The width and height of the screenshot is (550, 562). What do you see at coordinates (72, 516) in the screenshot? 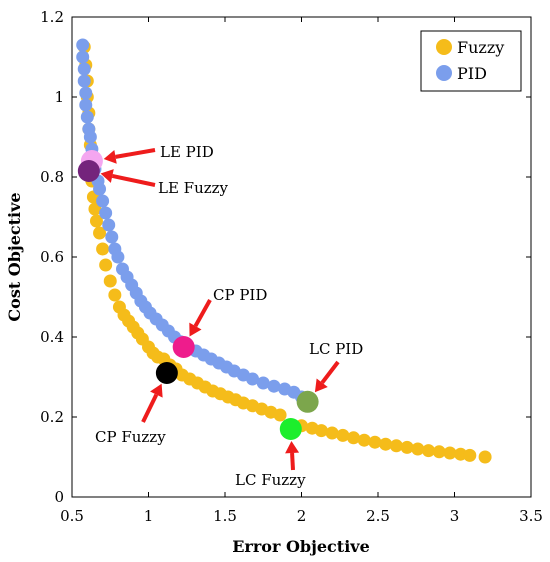
I see `x-tick-label: 0.5` at bounding box center [72, 516].